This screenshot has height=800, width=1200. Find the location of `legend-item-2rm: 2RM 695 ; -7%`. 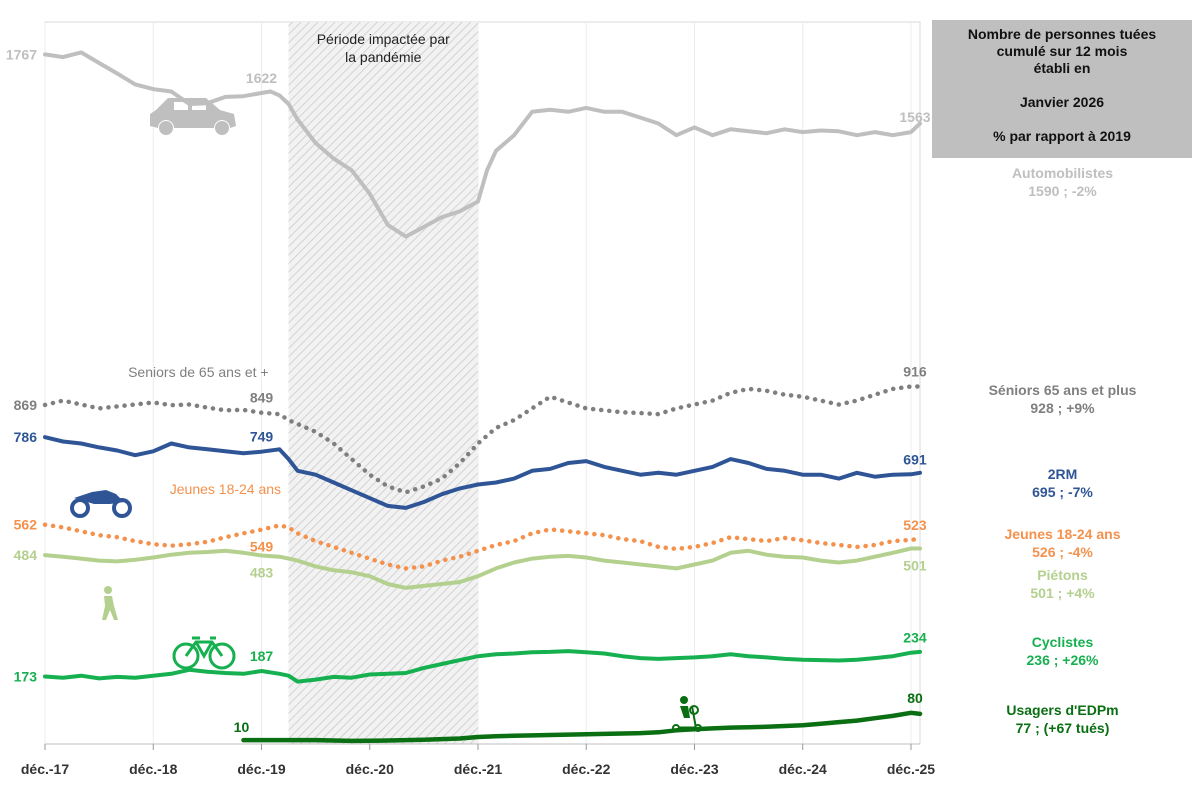

legend-item-2rm: 2RM 695 ; -7% is located at coordinates (1062, 483).